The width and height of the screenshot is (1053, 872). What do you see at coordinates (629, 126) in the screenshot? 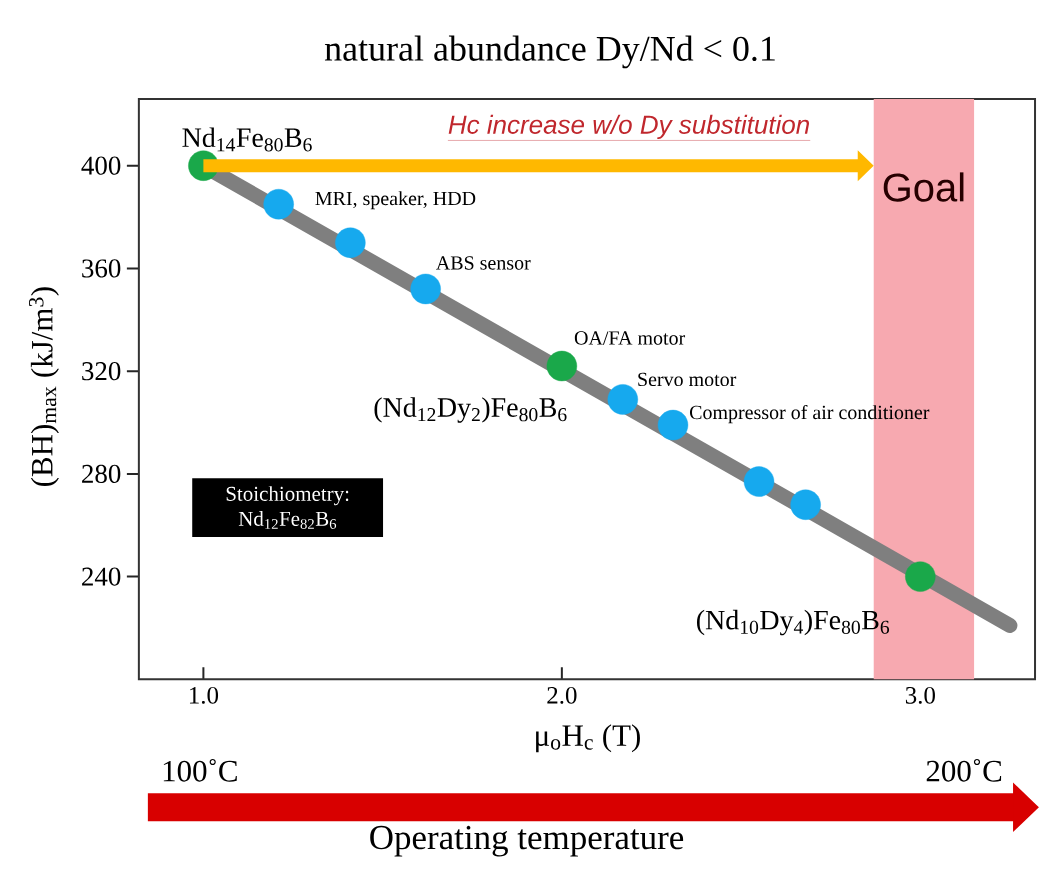
I see `annotation: Hc increase w/o Dy substitution` at bounding box center [629, 126].